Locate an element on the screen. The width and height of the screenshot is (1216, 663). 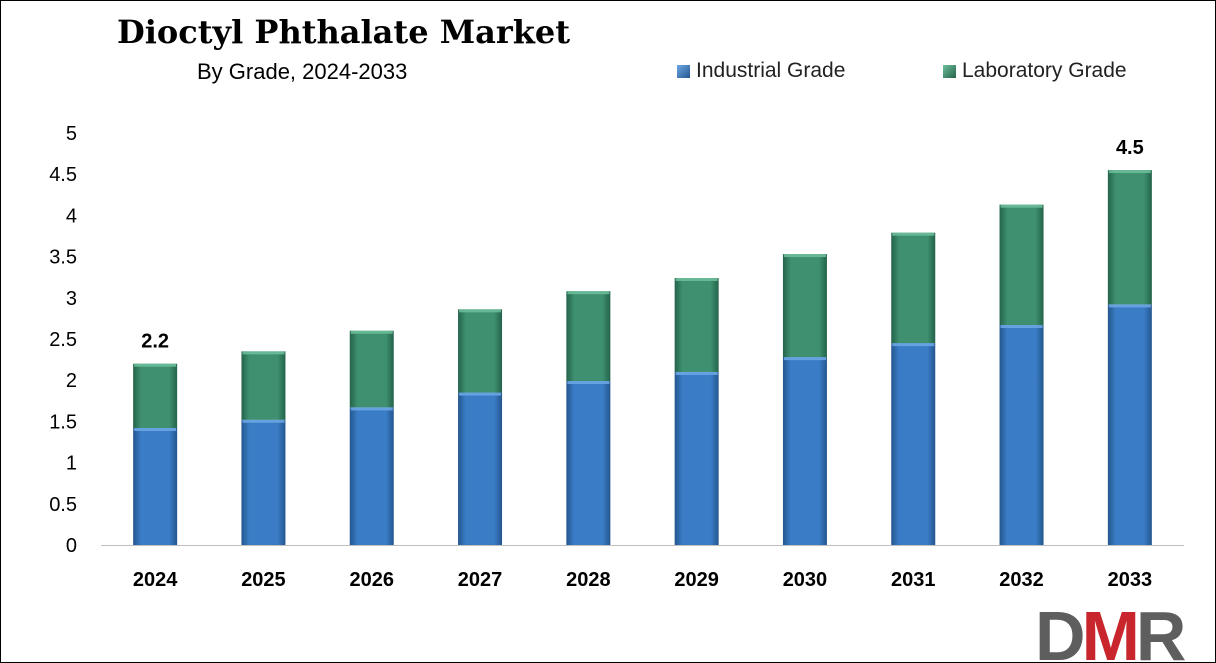
y-tick-label: 1.5 is located at coordinates (63, 422).